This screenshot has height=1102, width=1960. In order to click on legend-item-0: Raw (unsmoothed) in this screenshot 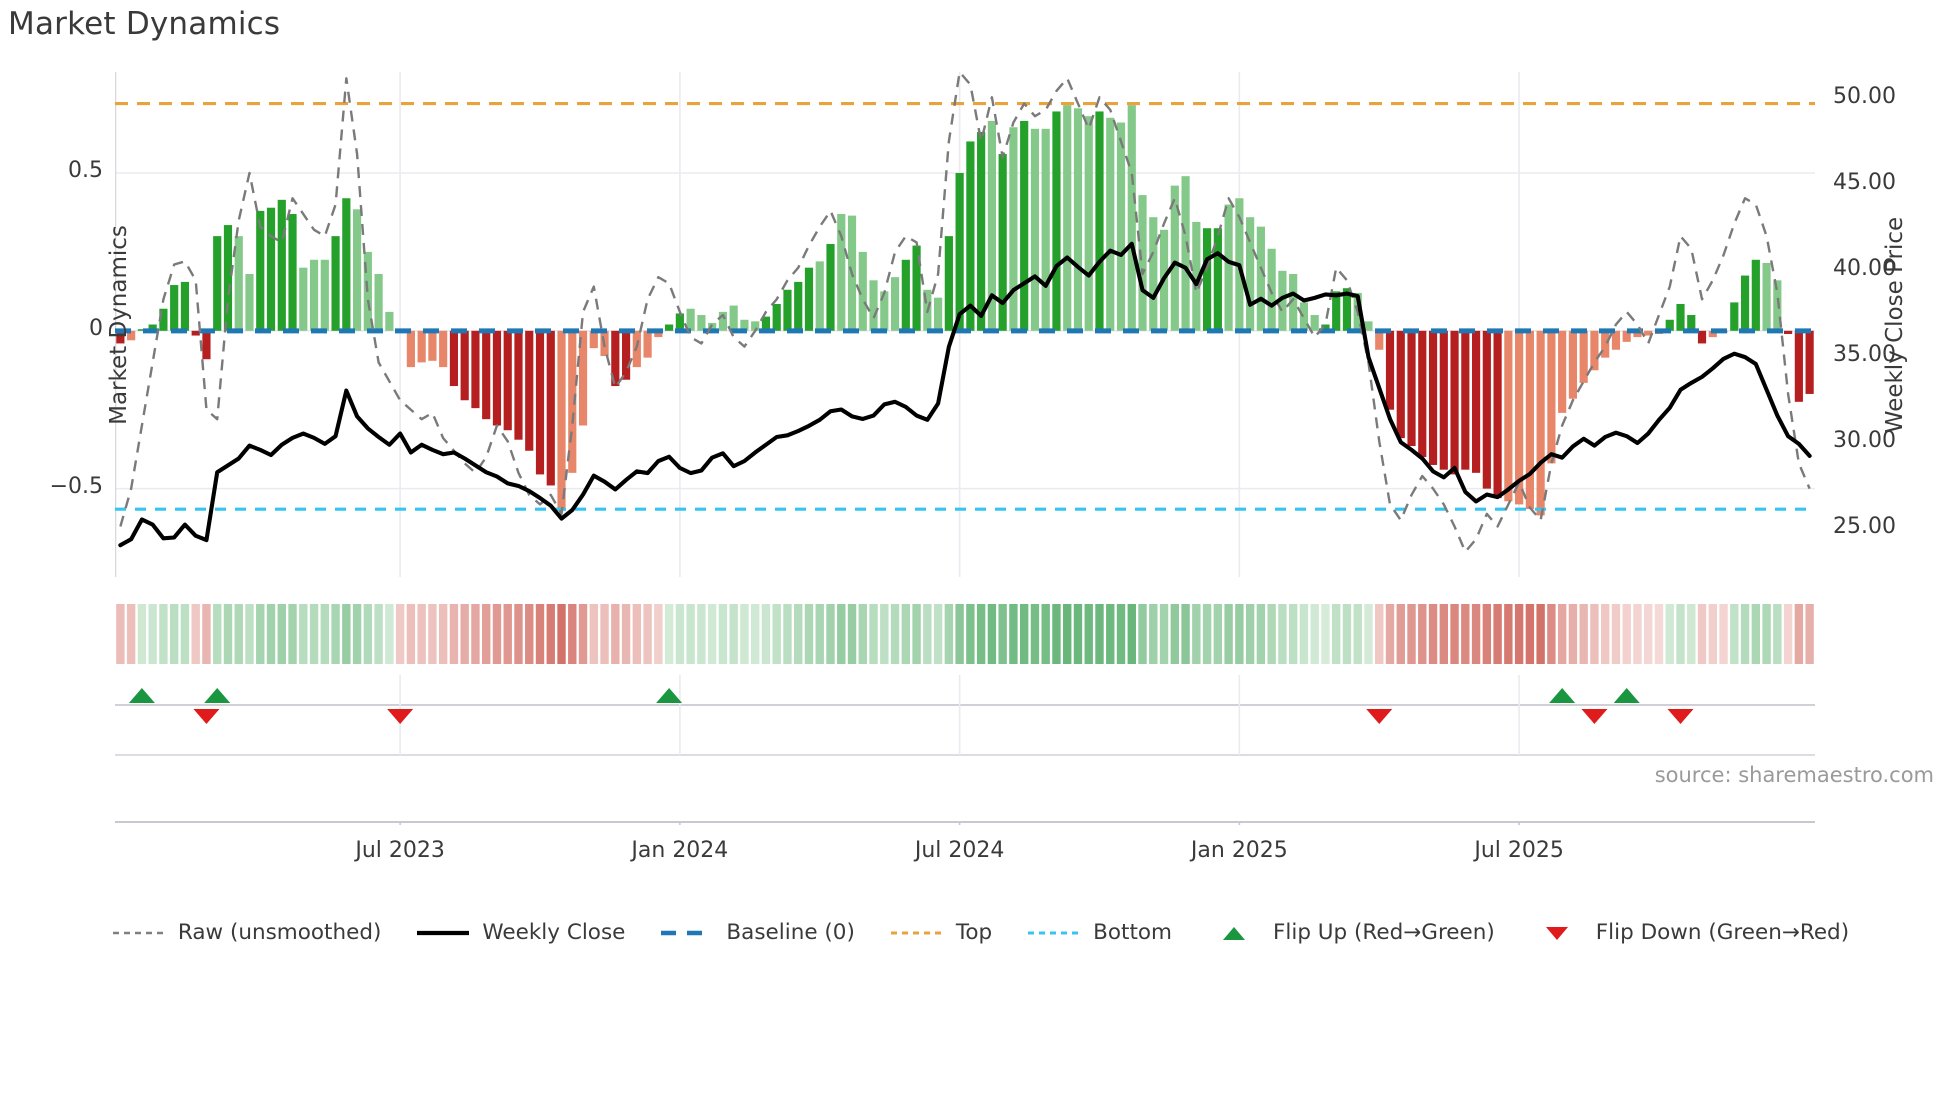, I will do `click(246, 932)`.